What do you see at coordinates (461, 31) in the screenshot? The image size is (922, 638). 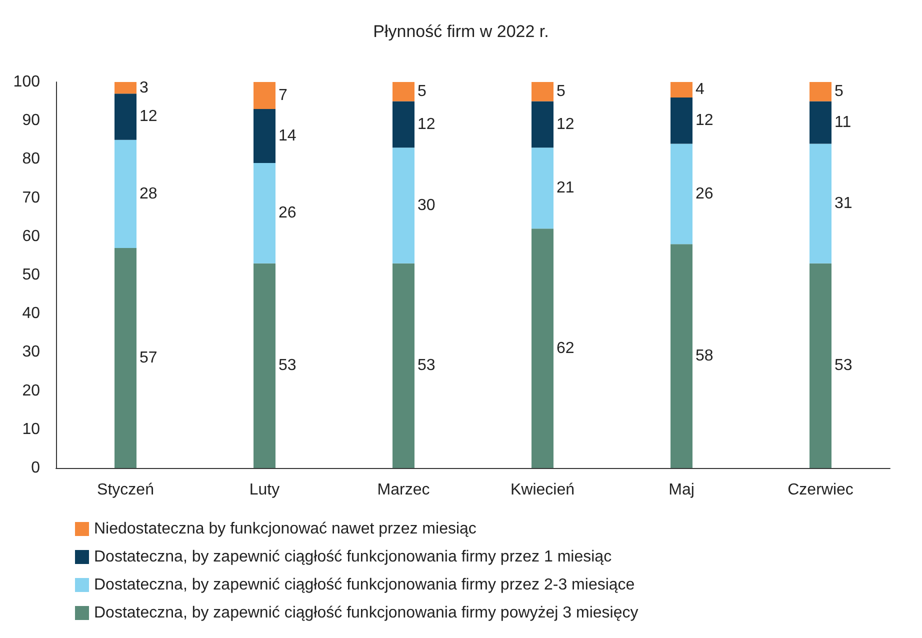 I see `chart-title: Płynność firm w 2022 r.` at bounding box center [461, 31].